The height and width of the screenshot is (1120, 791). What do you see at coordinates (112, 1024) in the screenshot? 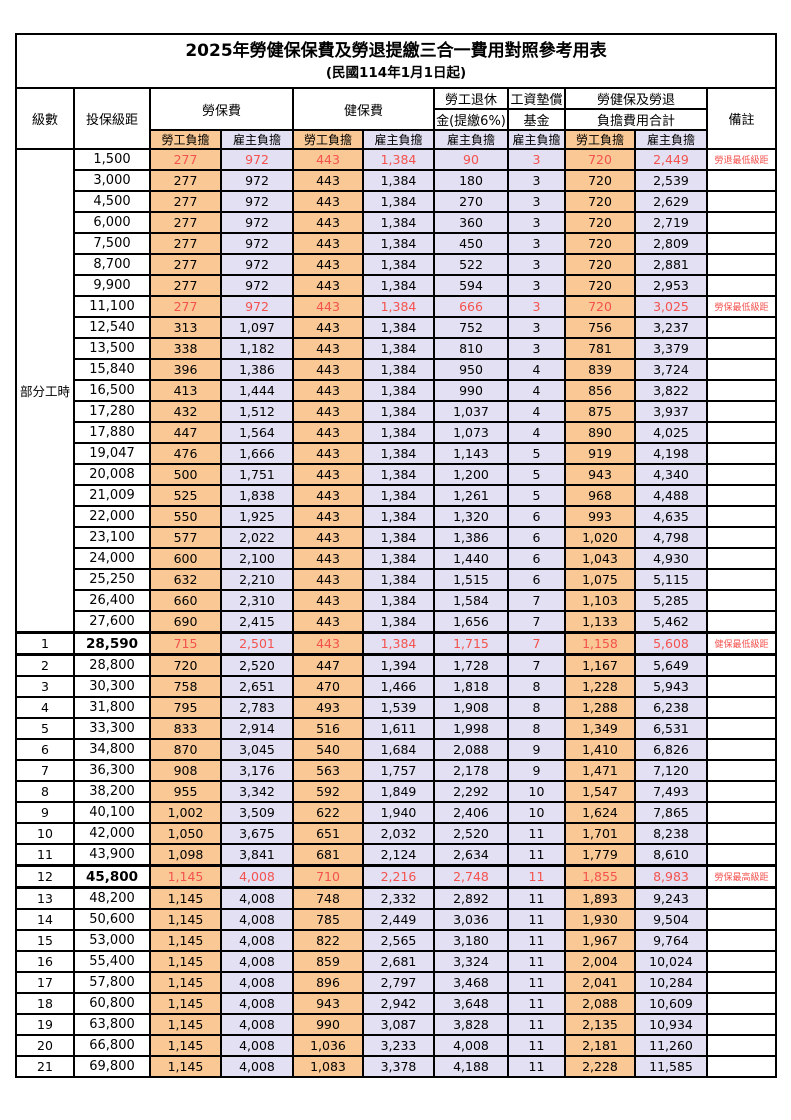
I see `bracket-cell: 63,800` at bounding box center [112, 1024].